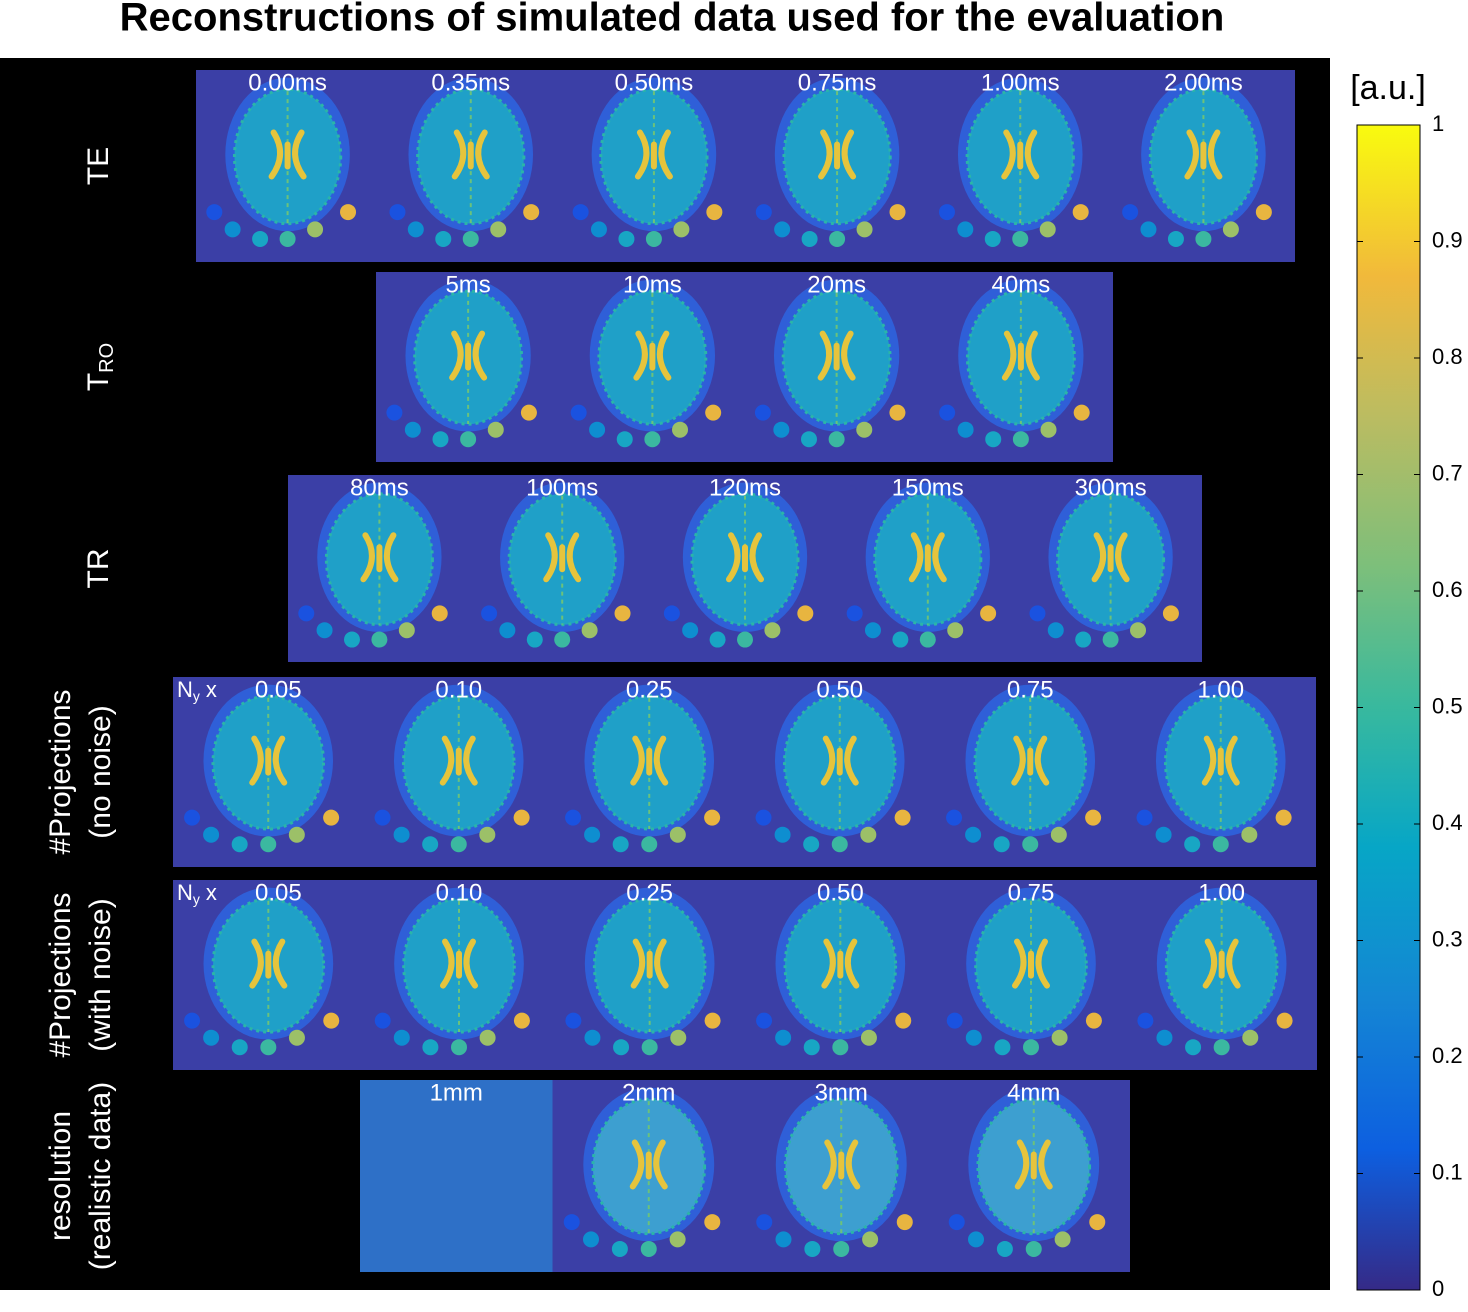 This screenshot has width=1468, height=1312. What do you see at coordinates (1447, 472) in the screenshot?
I see `colorbar-tick-label: 0.7` at bounding box center [1447, 472].